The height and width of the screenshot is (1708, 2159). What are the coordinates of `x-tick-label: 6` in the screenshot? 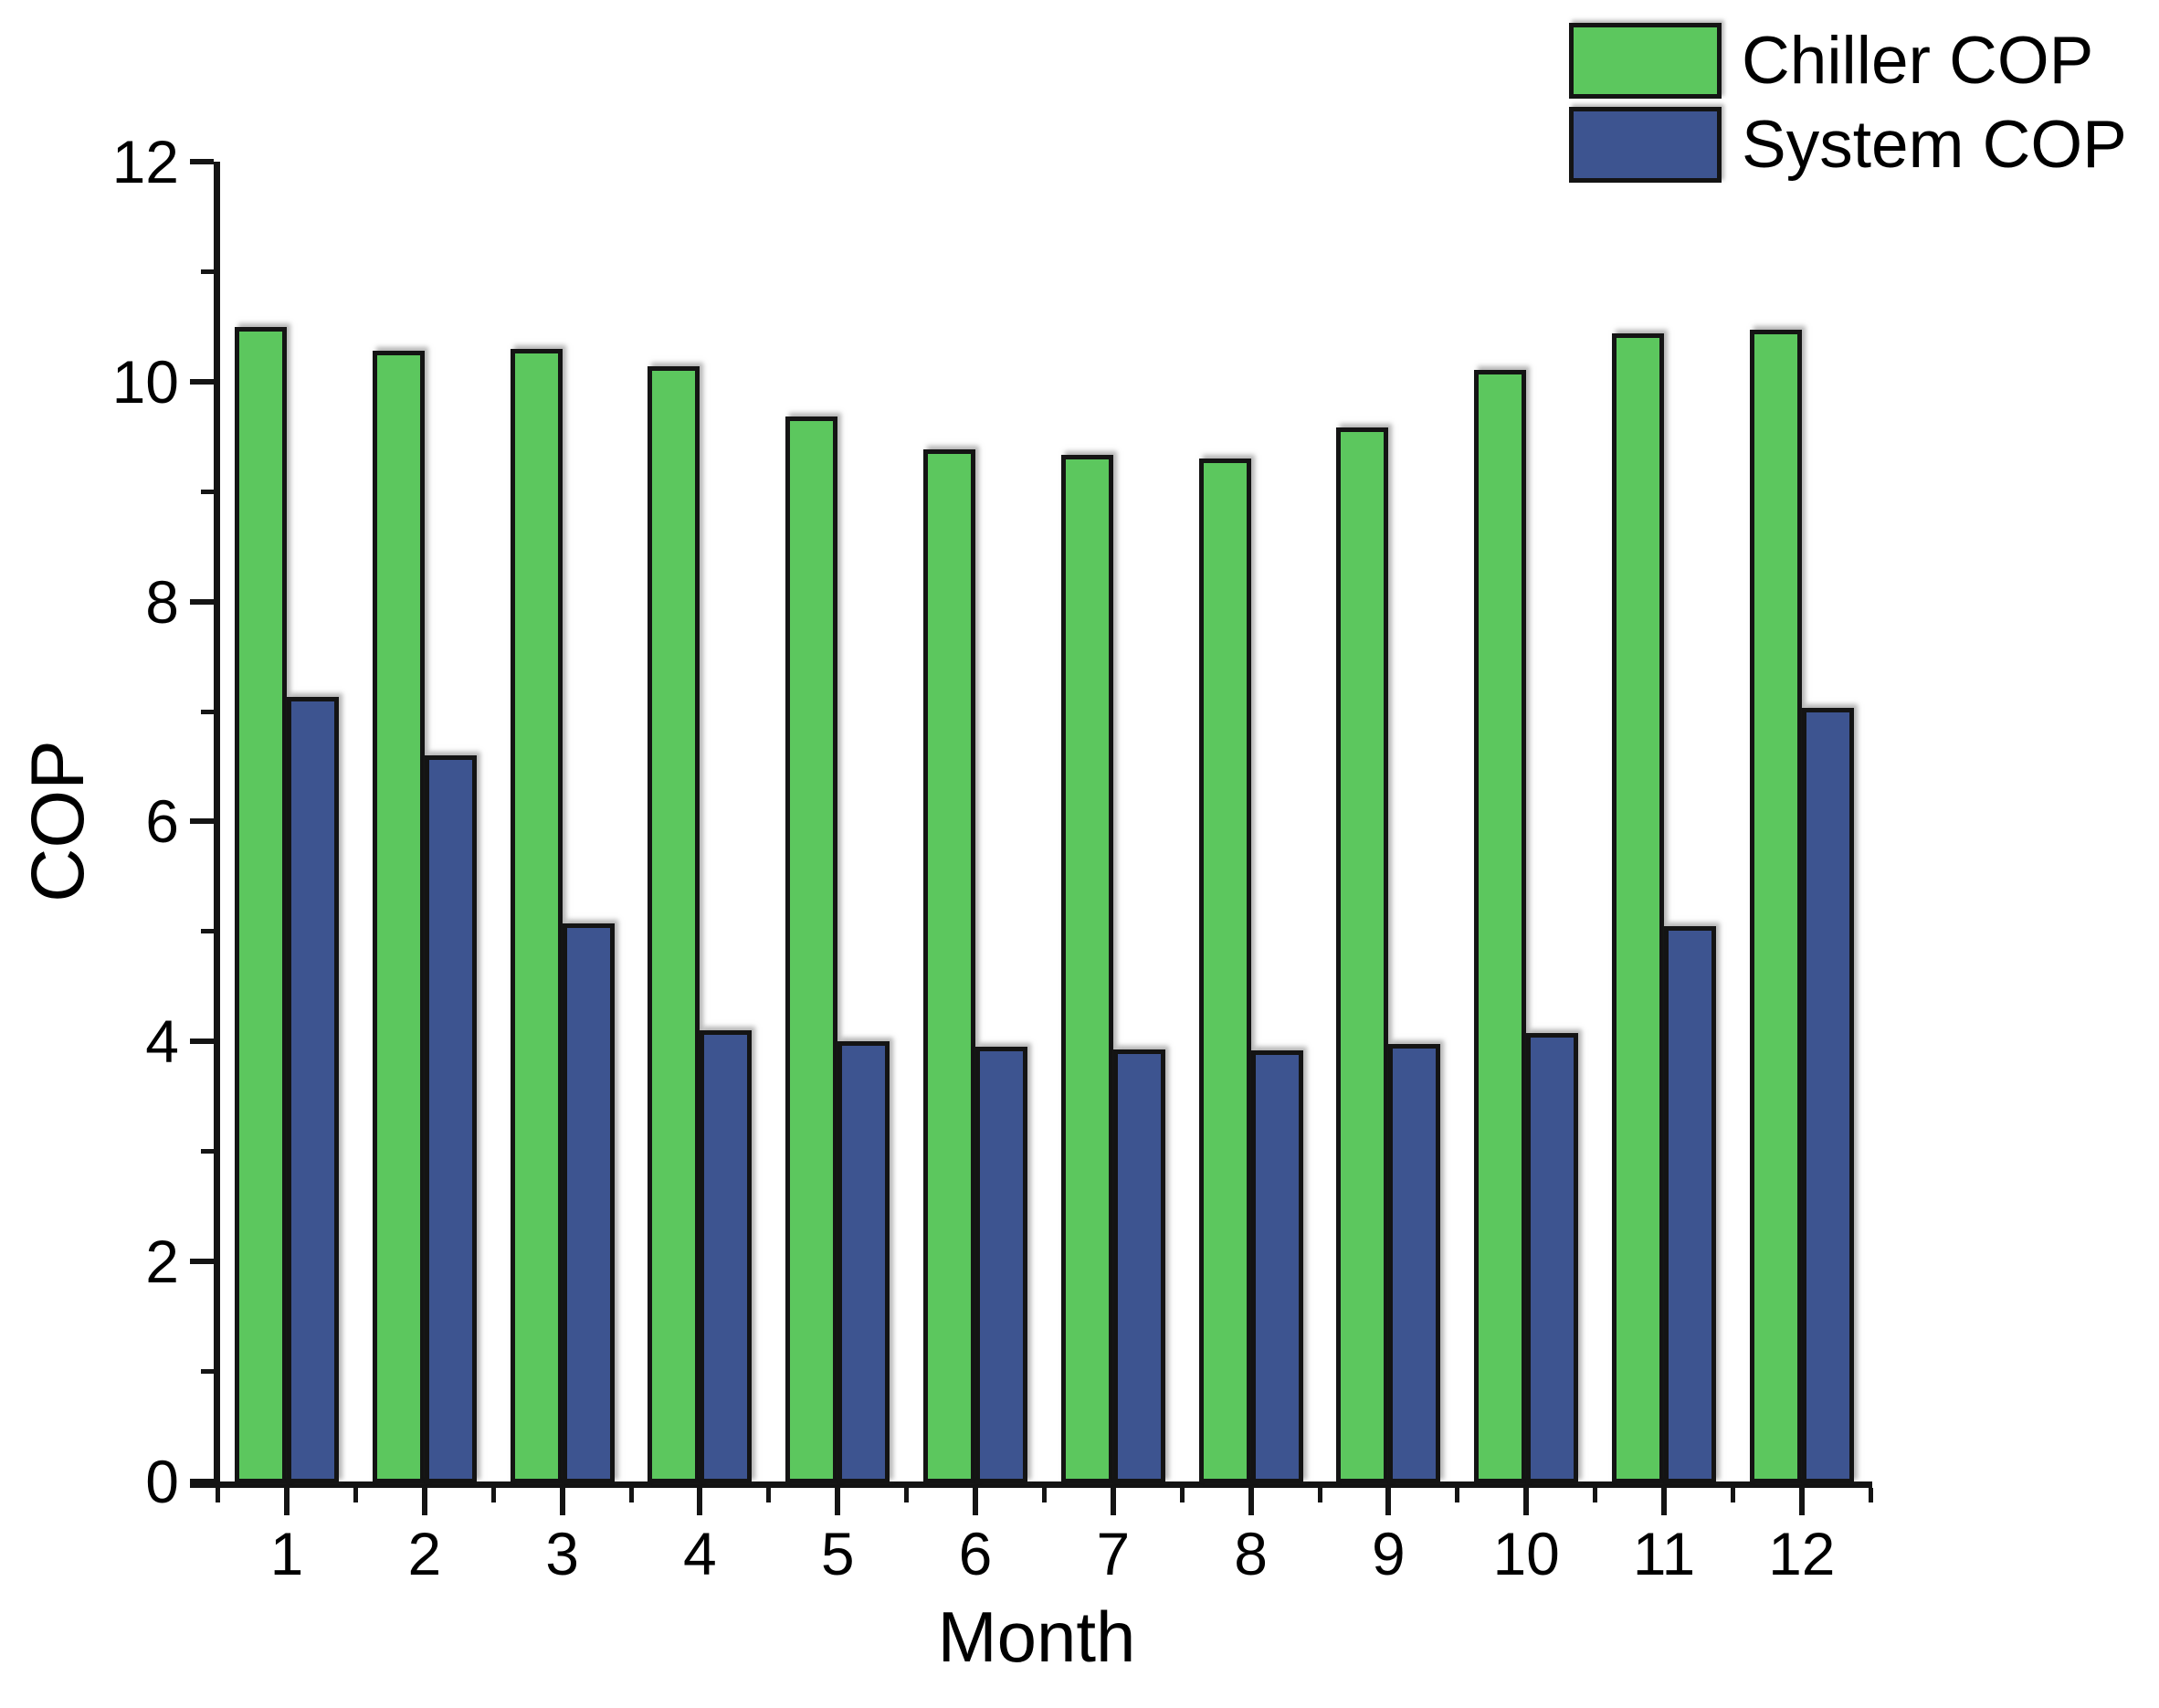 It's located at (976, 1553).